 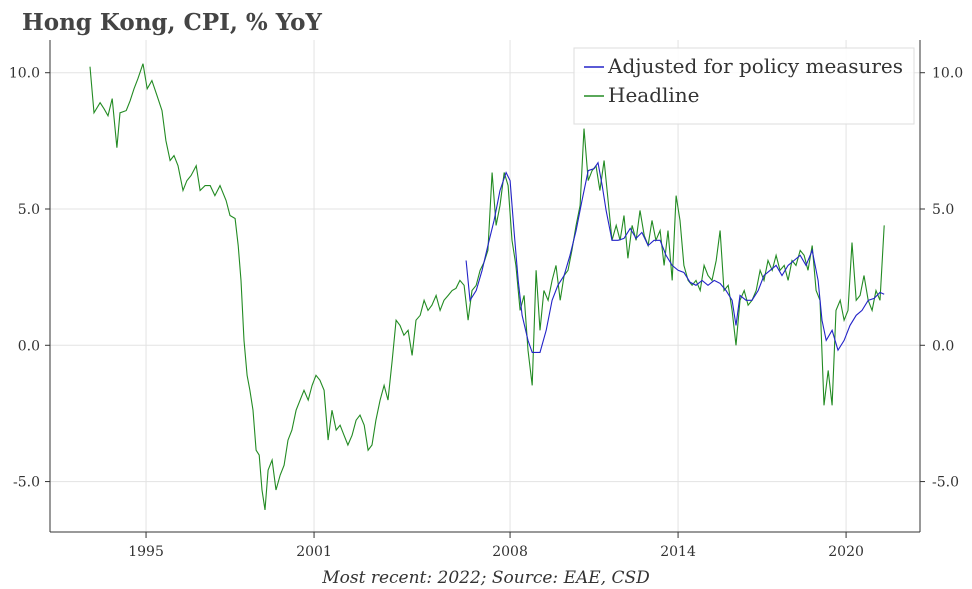 I want to click on legend-label: Adjusted for policy measures, so click(x=755, y=66).